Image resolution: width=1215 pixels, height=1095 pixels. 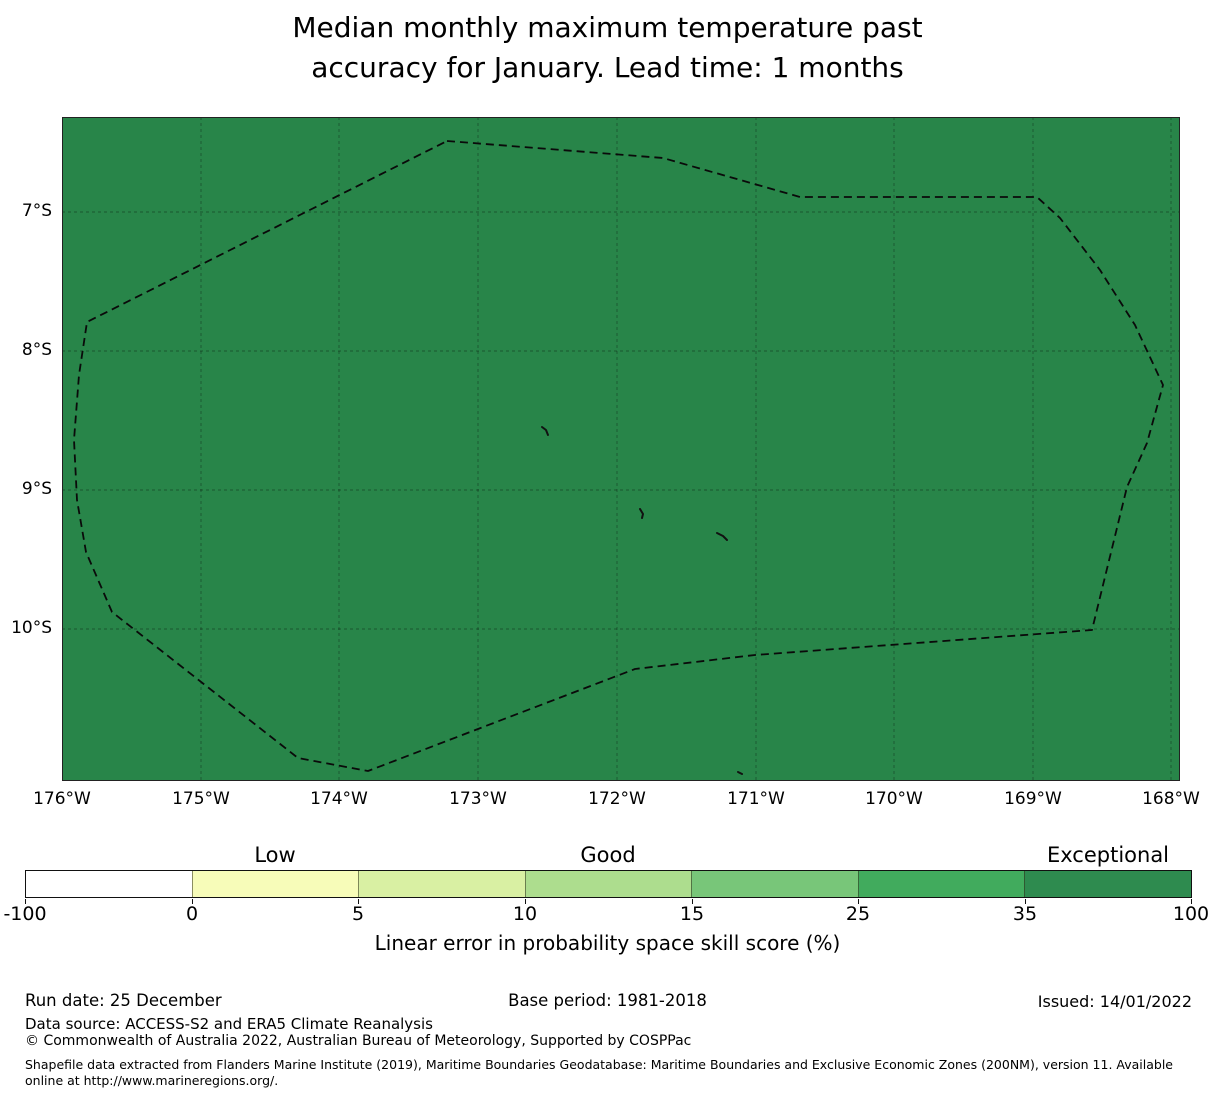 What do you see at coordinates (858, 914) in the screenshot?
I see `colorbar-tick-label: 25` at bounding box center [858, 914].